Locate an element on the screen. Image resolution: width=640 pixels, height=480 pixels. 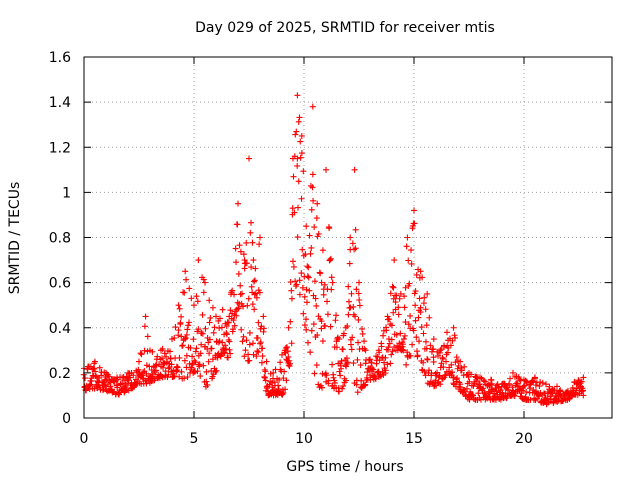
x-tick-label: 10 is located at coordinates (304, 439).